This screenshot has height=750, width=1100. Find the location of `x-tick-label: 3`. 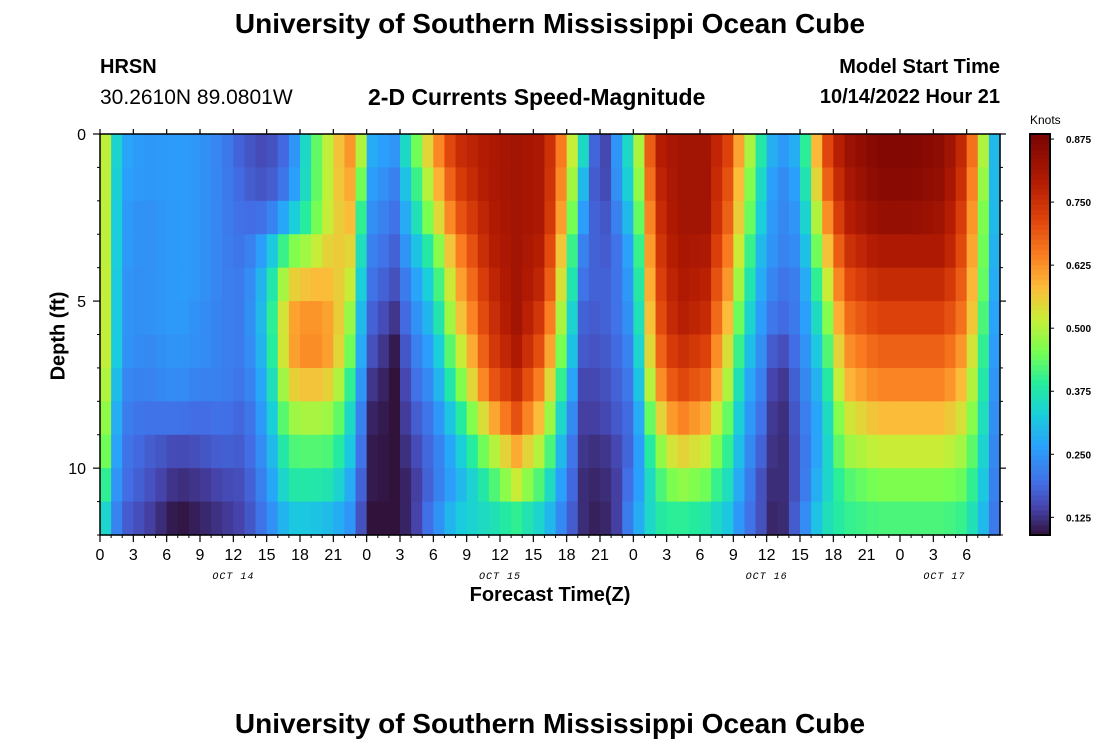

x-tick-label: 3 is located at coordinates (666, 555).